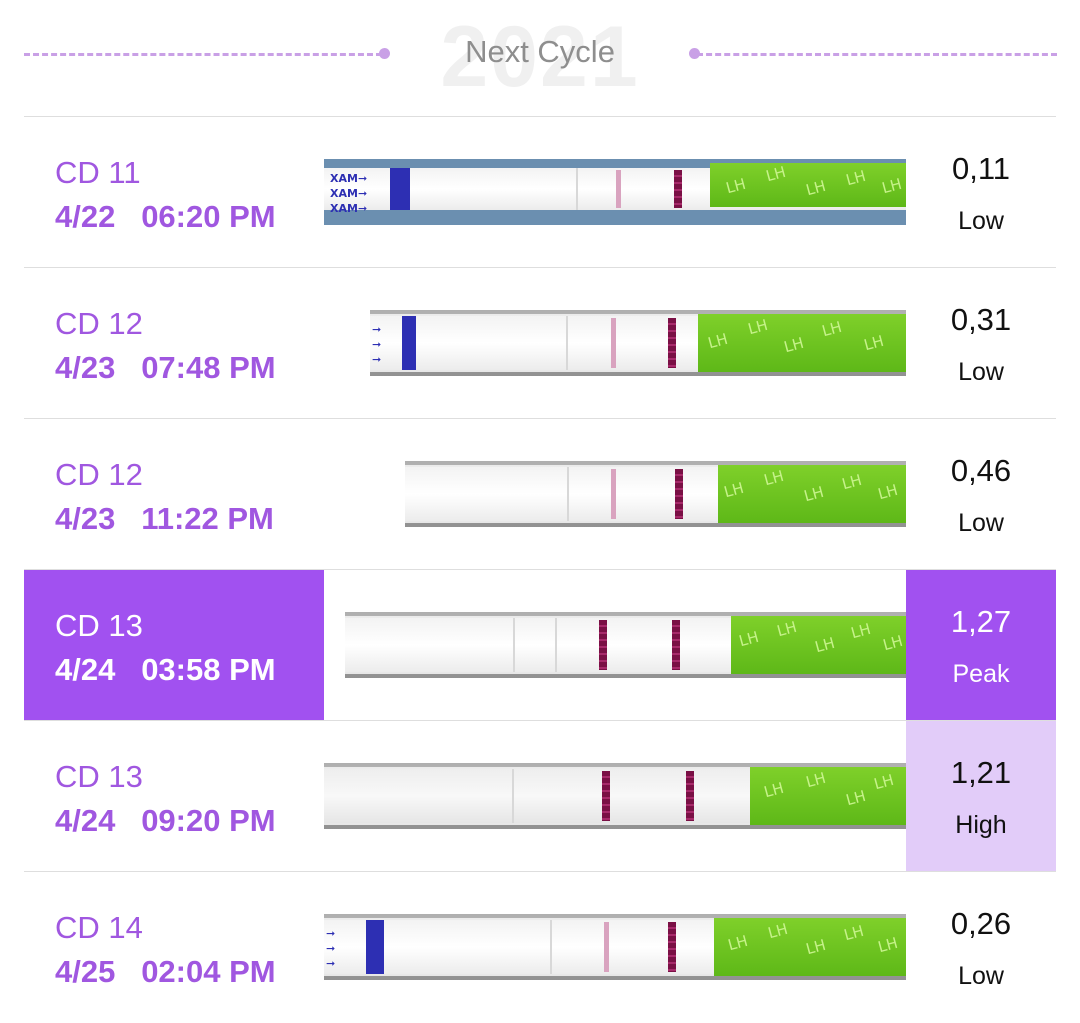 This screenshot has width=1080, height=1023. What do you see at coordinates (208, 367) in the screenshot?
I see `test-time: 07:48 PM` at bounding box center [208, 367].